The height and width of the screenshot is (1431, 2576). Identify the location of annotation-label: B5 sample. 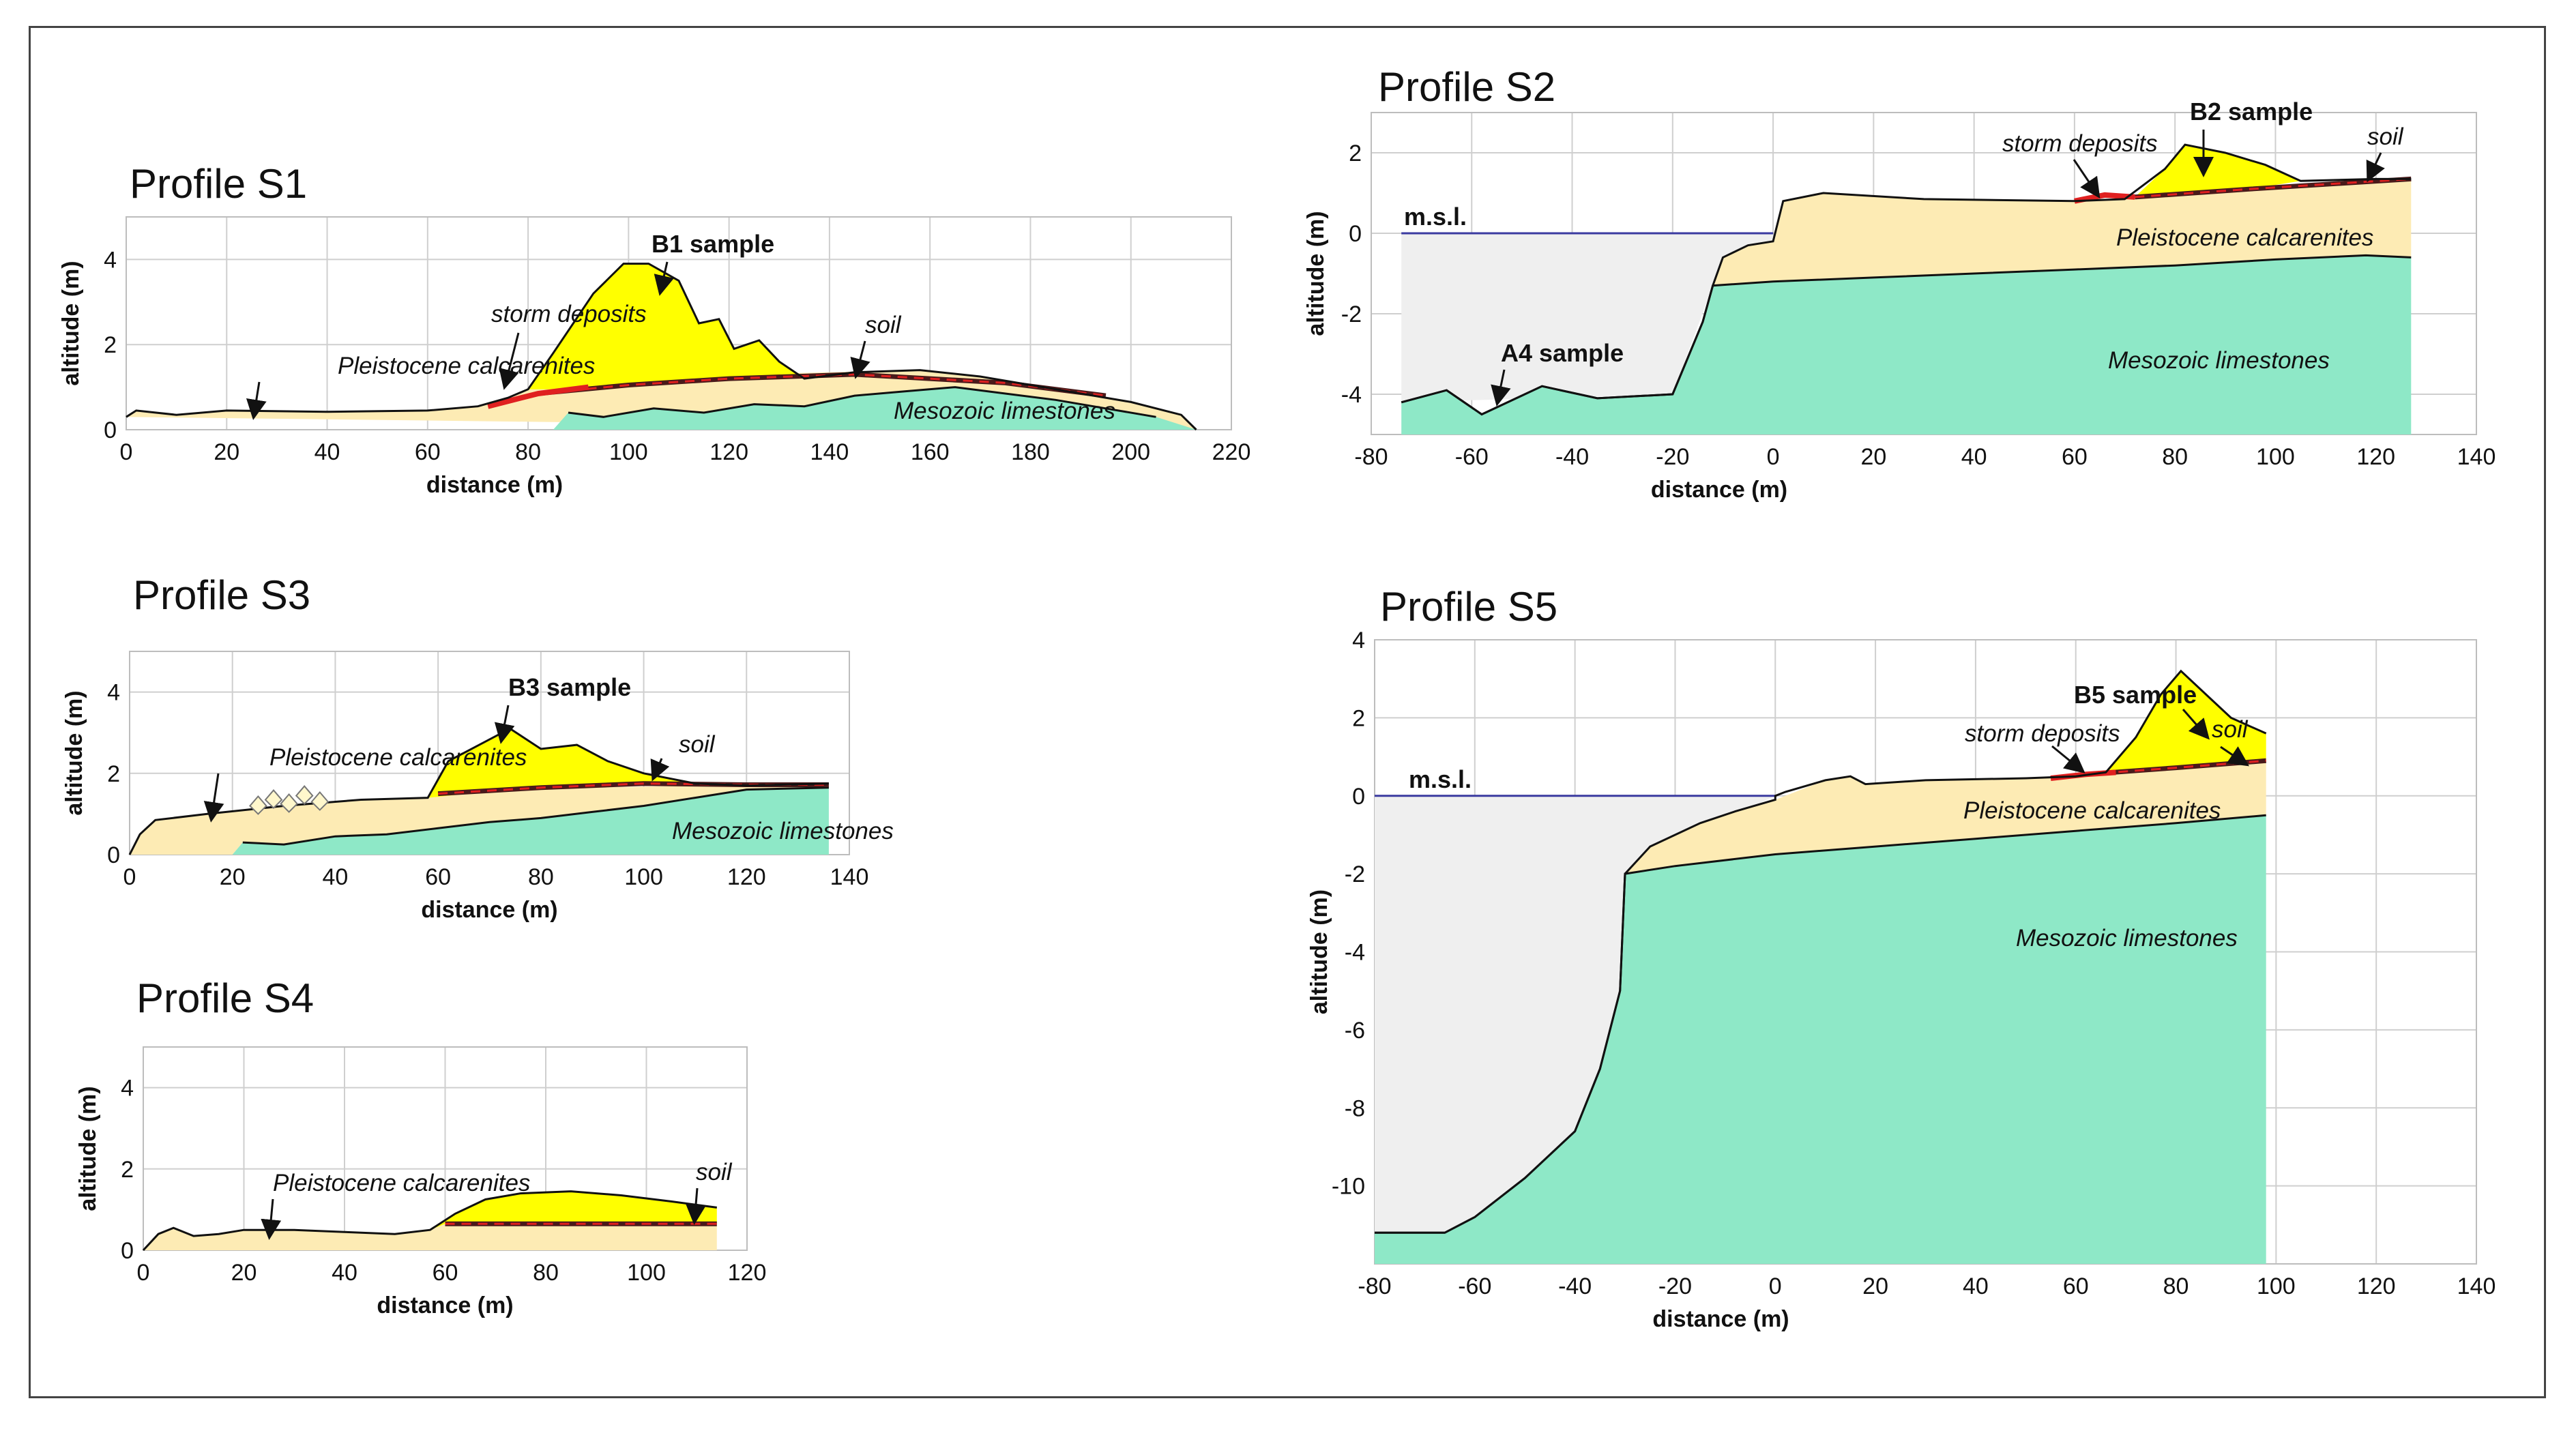
(2135, 695).